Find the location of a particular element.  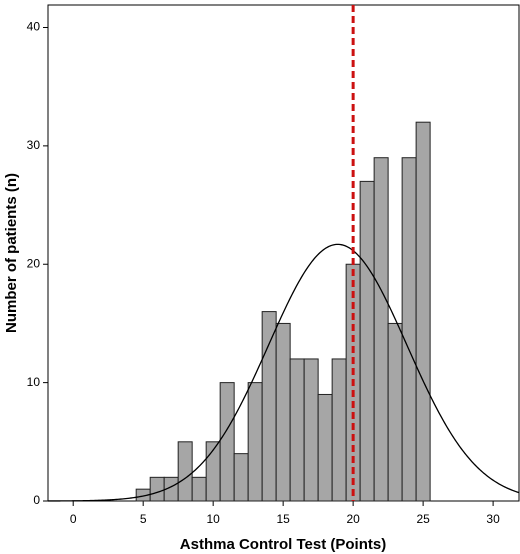

x-tick-label: 15 is located at coordinates (283, 519).